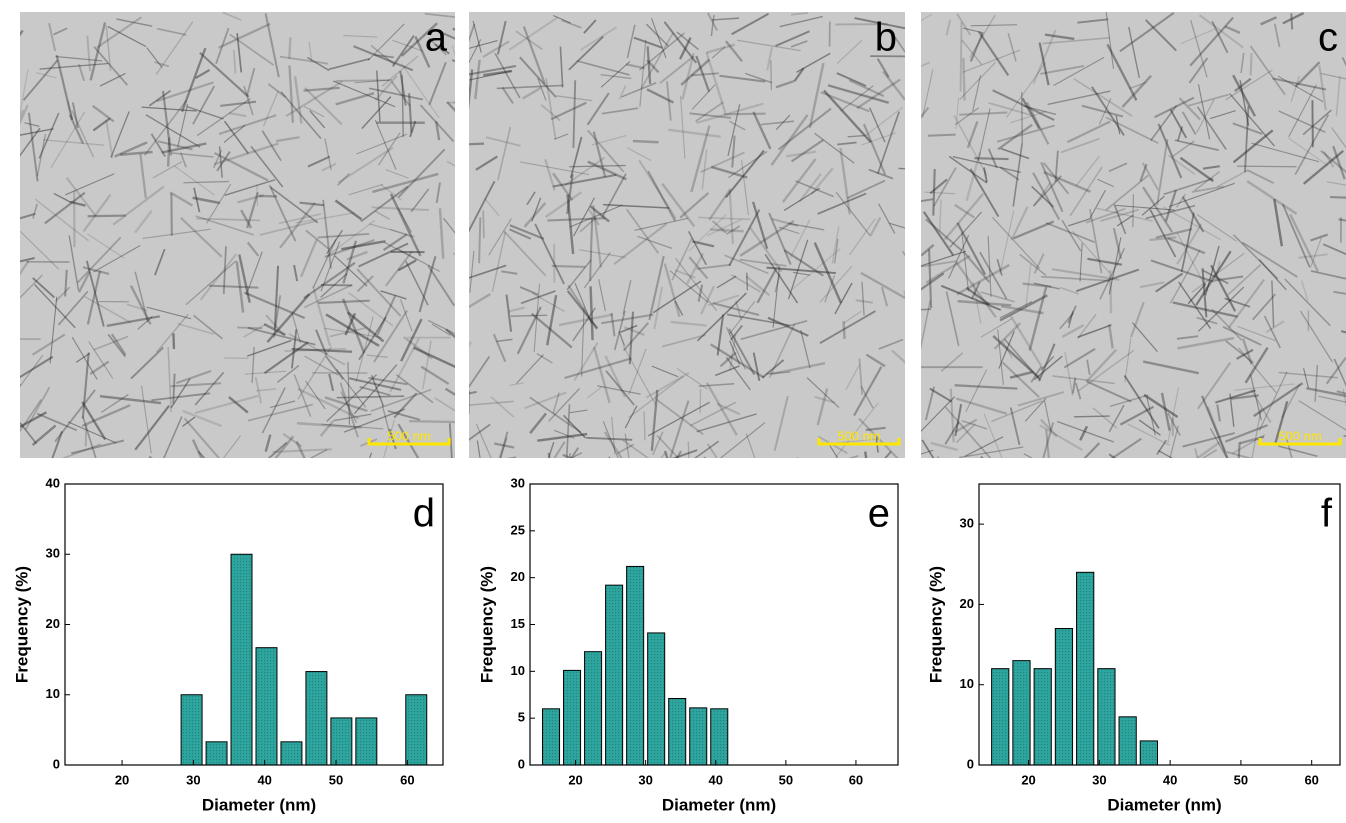 The image size is (1346, 823). I want to click on scale-bar-label: 500 nm, so click(408, 435).